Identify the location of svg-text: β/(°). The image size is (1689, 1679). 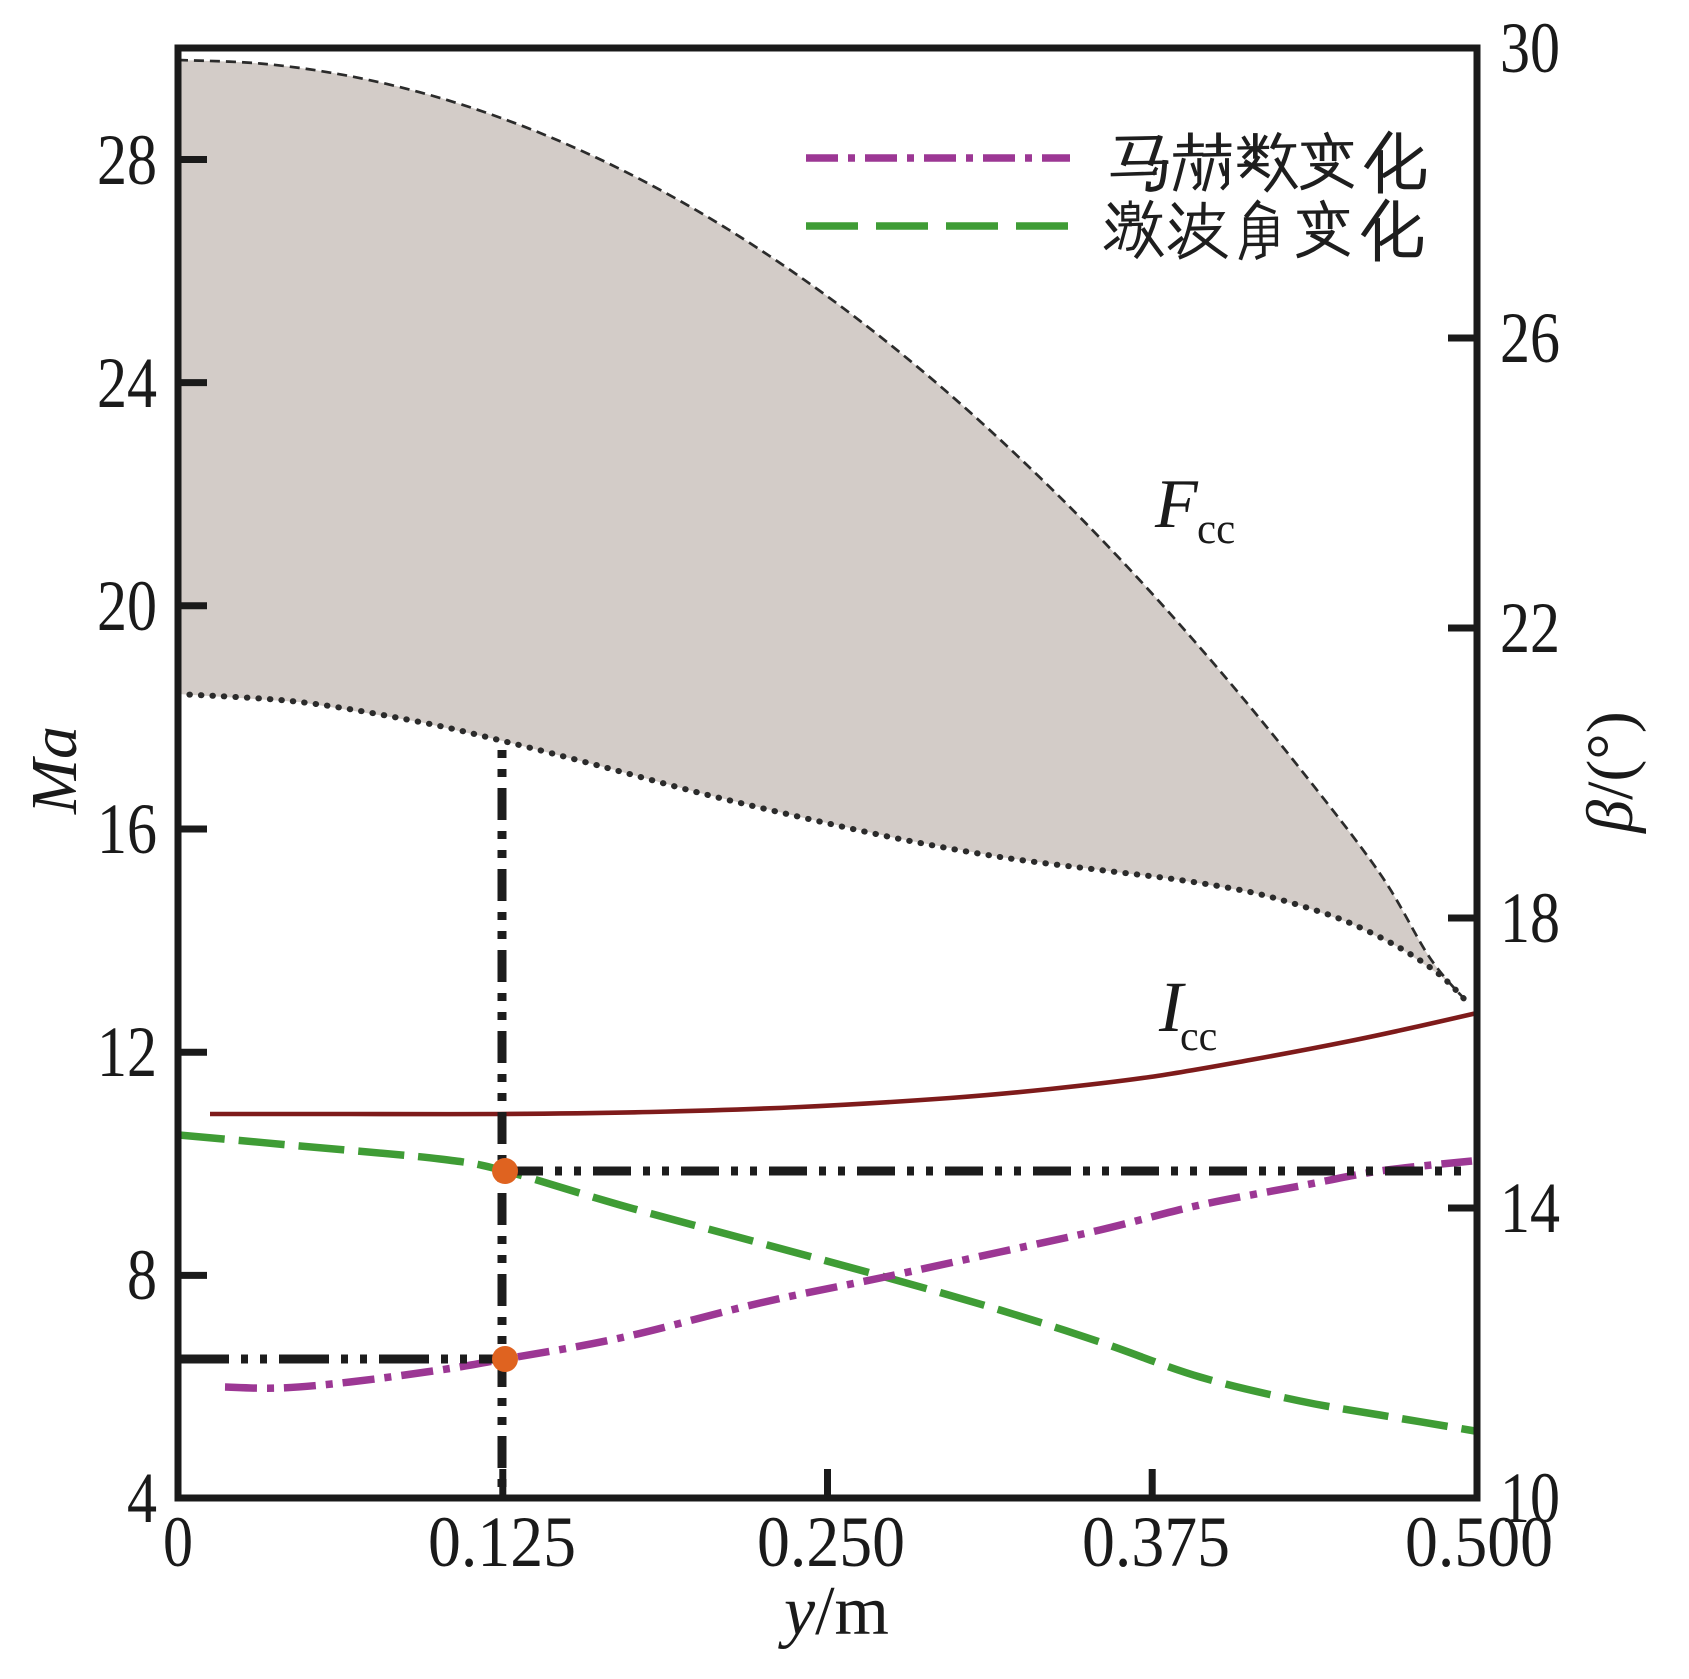
(1610, 773).